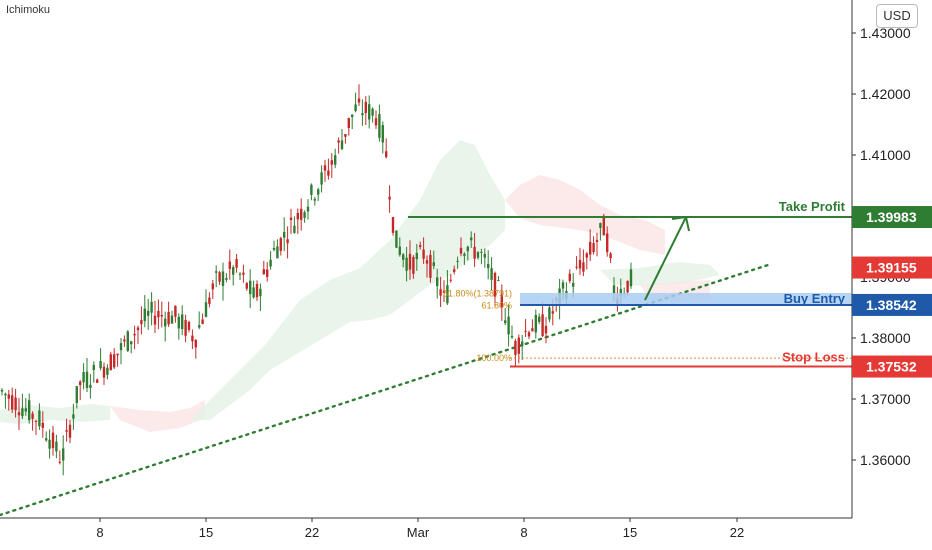  Describe the element at coordinates (885, 460) in the screenshot. I see `price-tick-label: 1.36000` at that location.